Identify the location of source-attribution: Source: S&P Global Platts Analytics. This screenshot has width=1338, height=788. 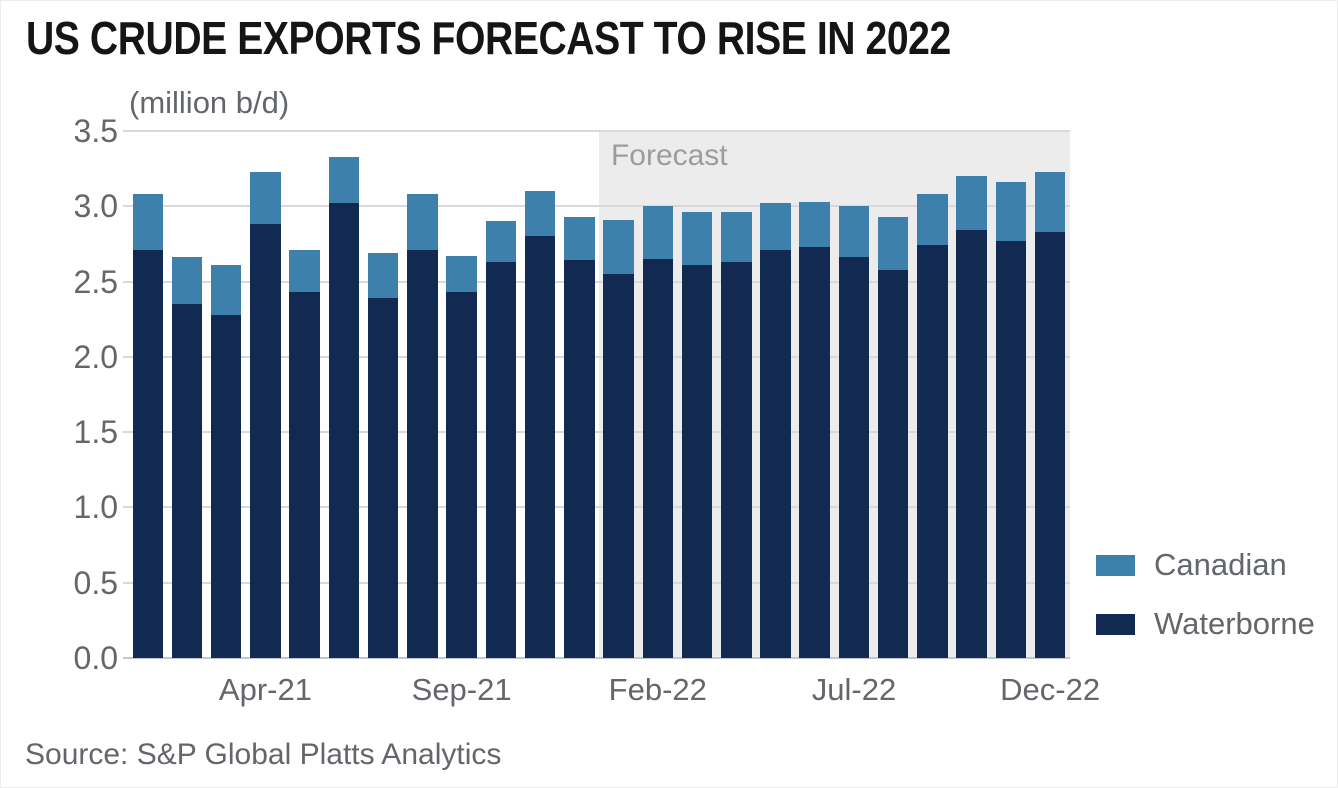
(263, 754).